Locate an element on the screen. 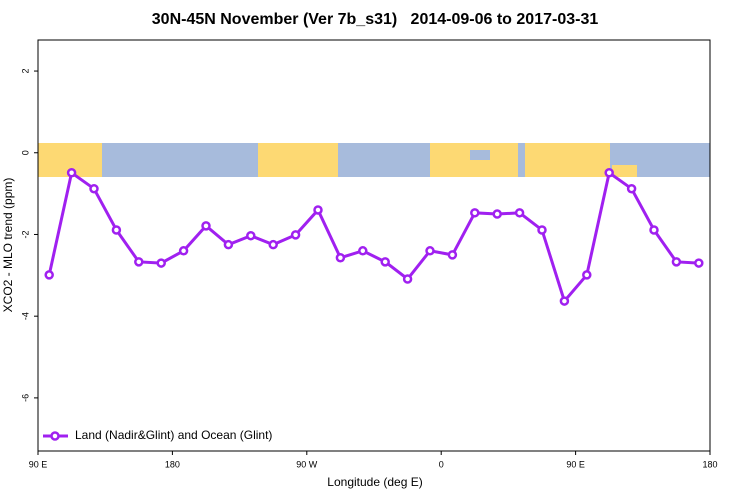 This screenshot has height=500, width=750. y-tick-label: -6 is located at coordinates (25, 398).